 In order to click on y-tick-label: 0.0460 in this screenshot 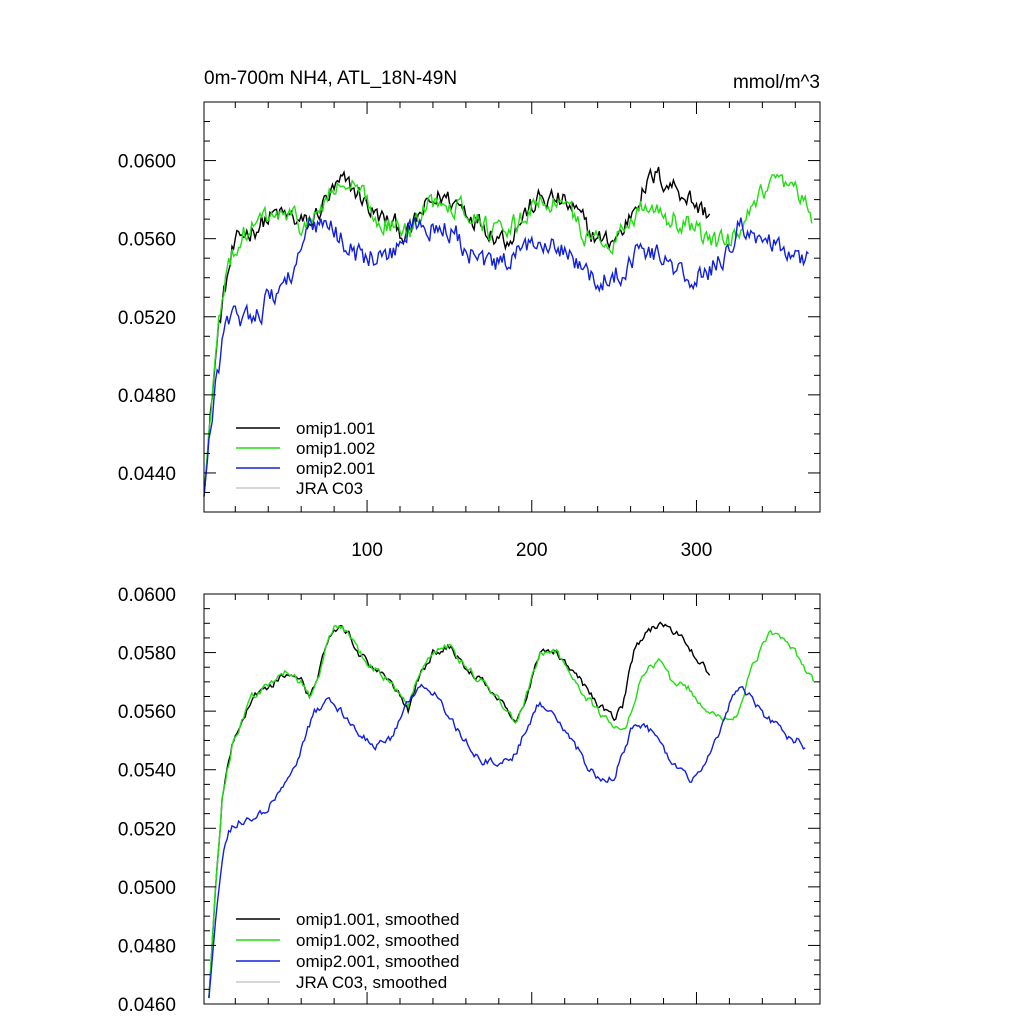, I will do `click(147, 1005)`.